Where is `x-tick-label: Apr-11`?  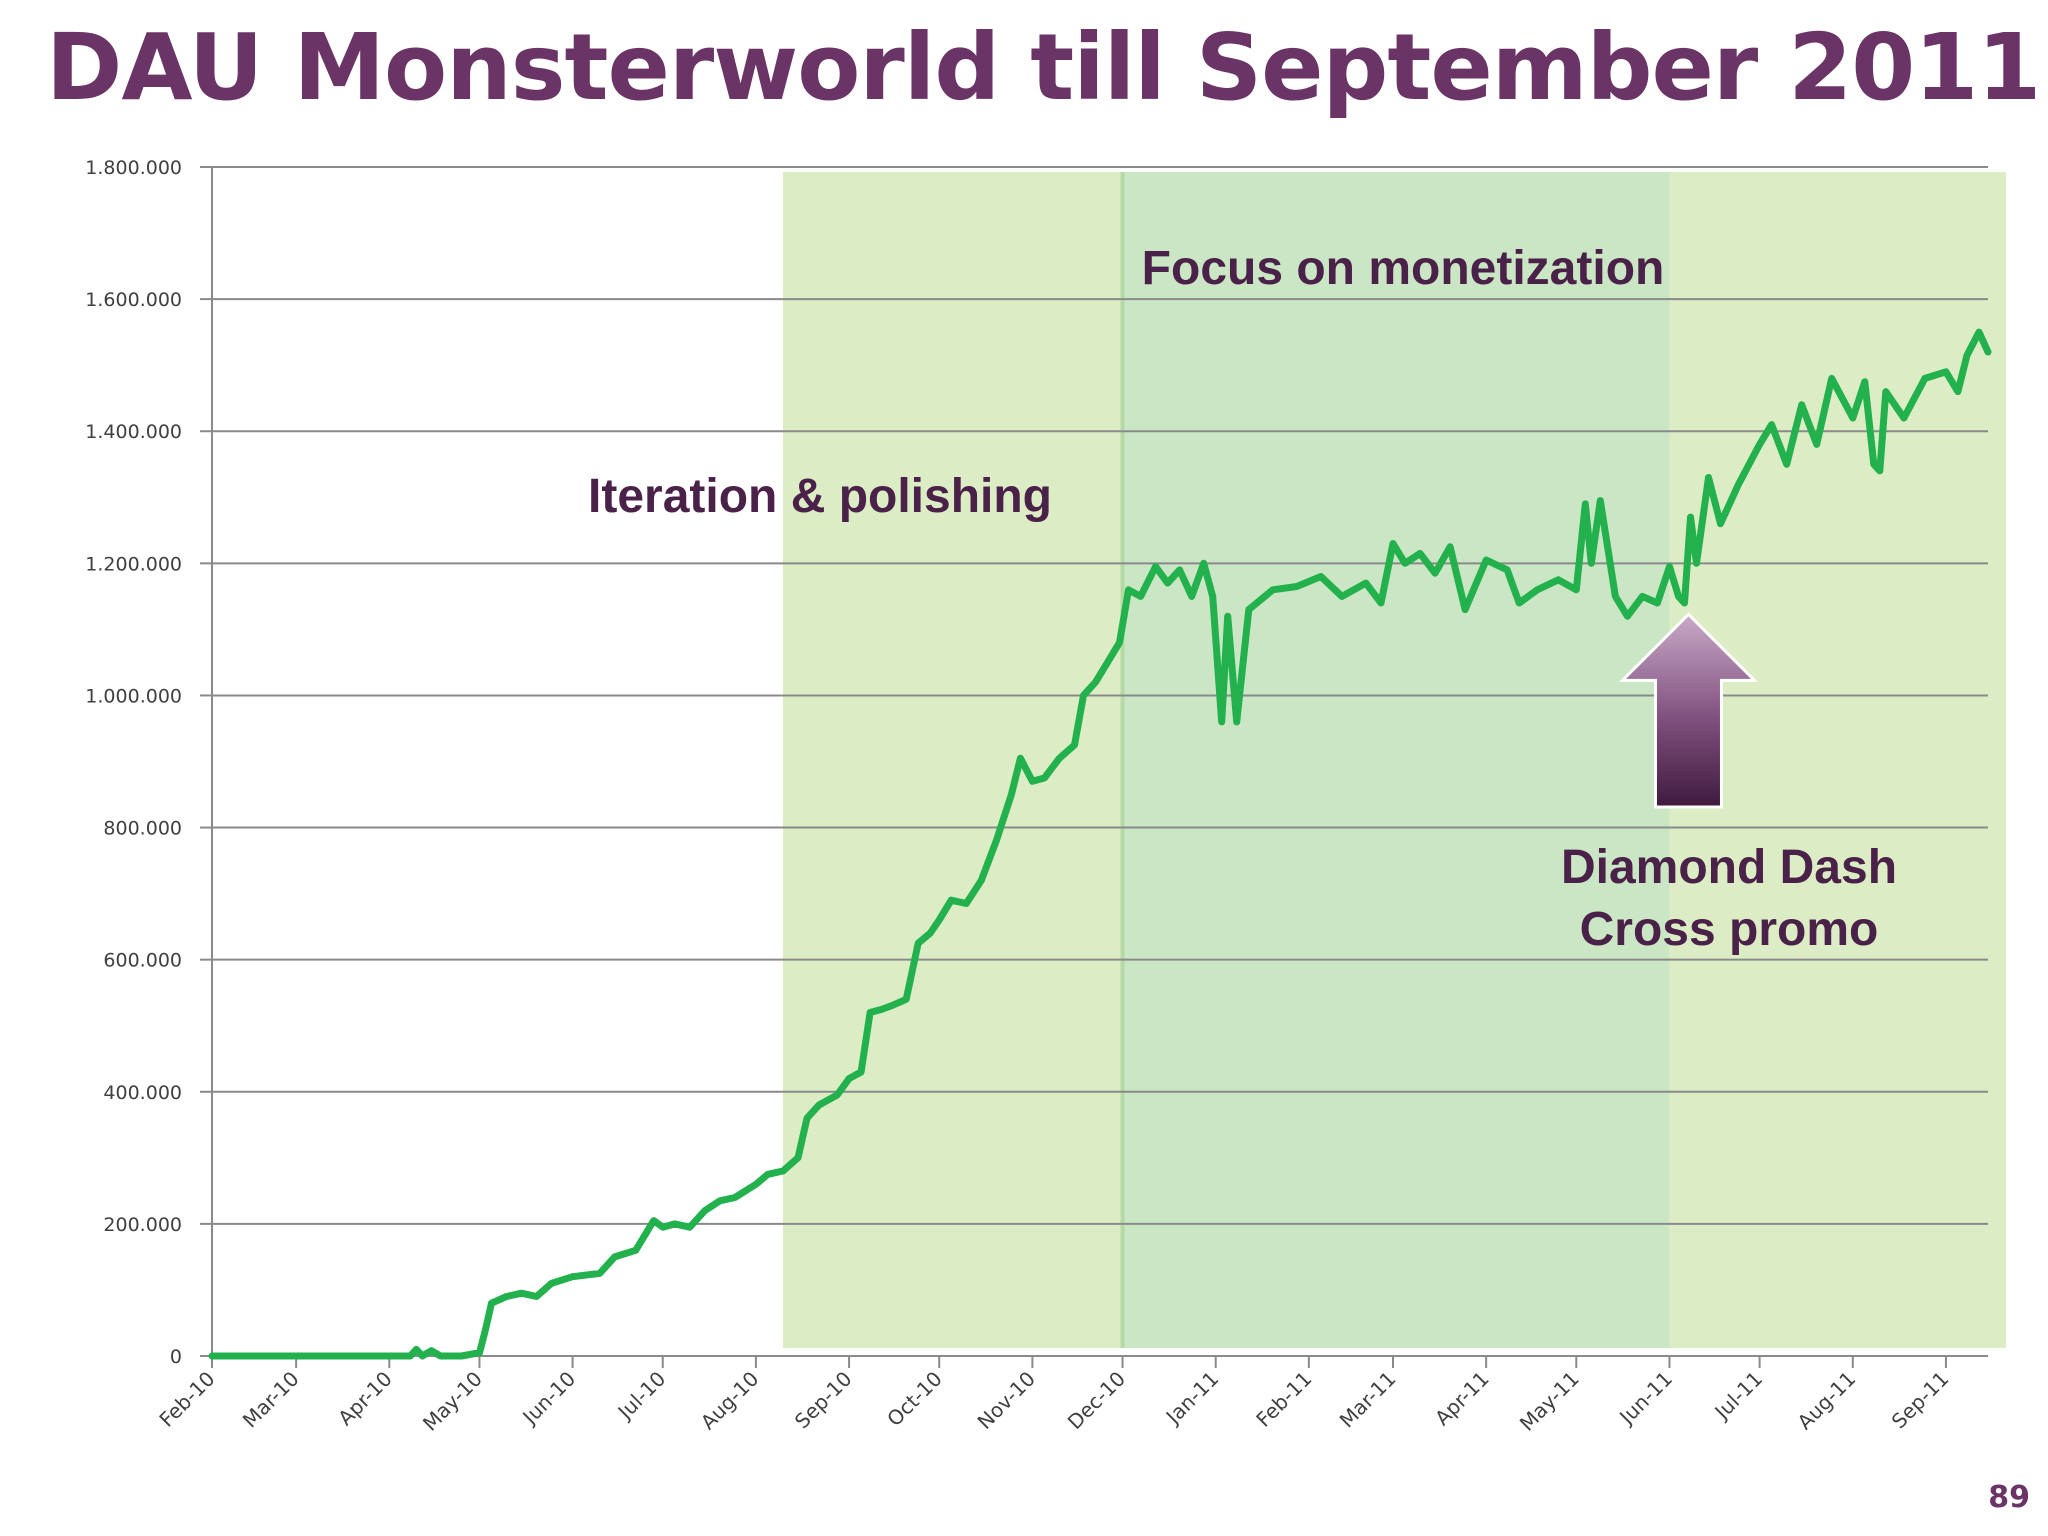
x-tick-label: Apr-11 is located at coordinates (1462, 1399).